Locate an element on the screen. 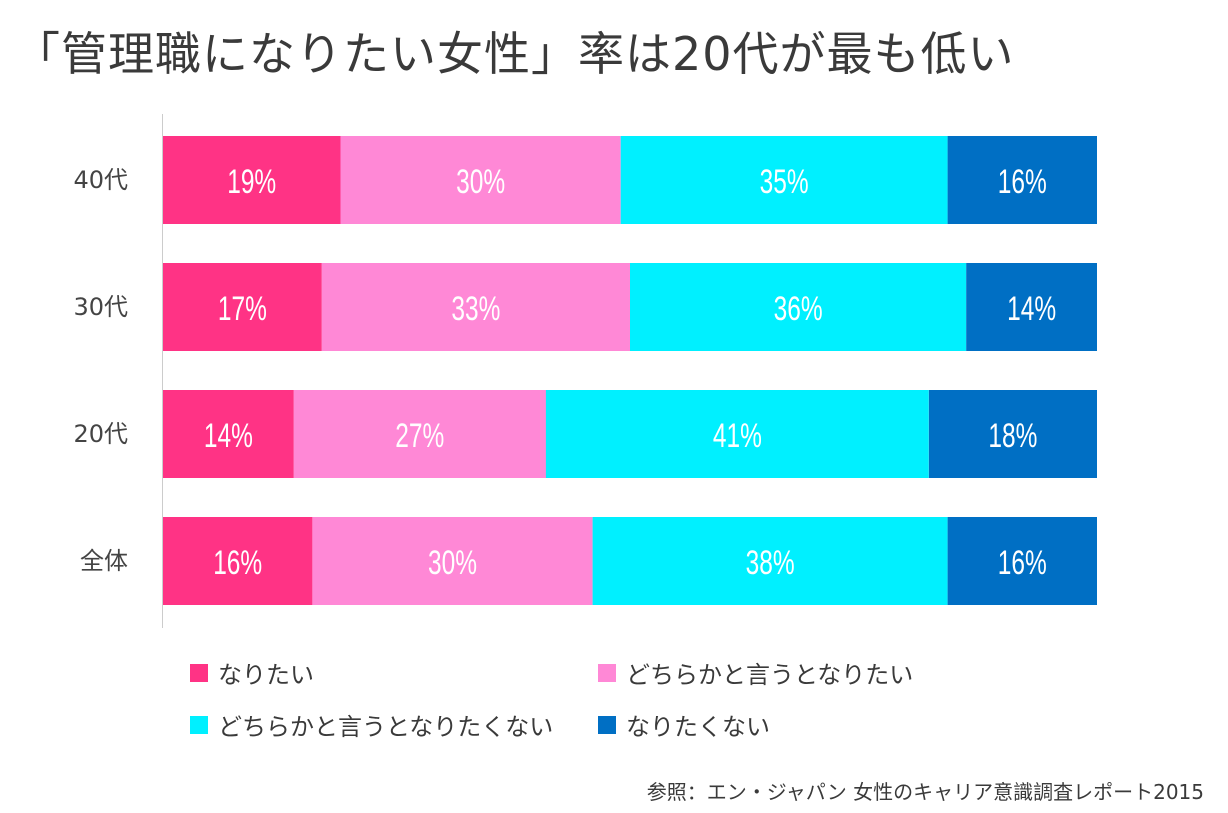 The width and height of the screenshot is (1228, 813). chart-title: 「管理職になりたい女性」率は20代が最も低い is located at coordinates (514, 54).